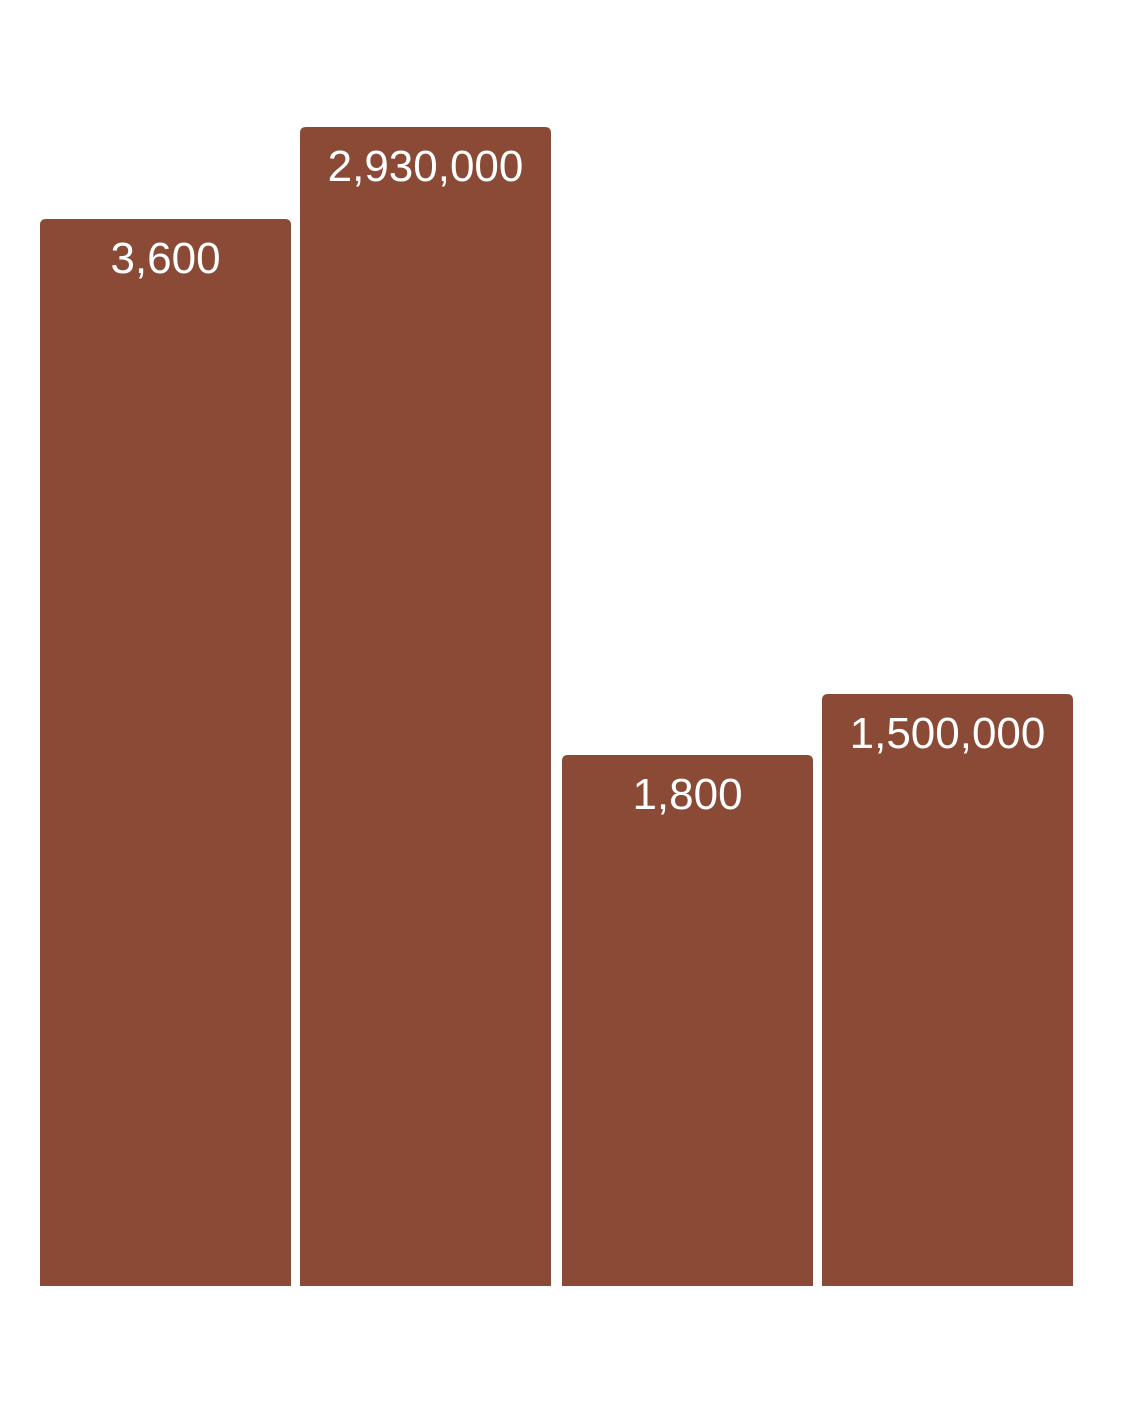  Describe the element at coordinates (426, 166) in the screenshot. I see `bar-value-label-2: 2,930,000` at that location.